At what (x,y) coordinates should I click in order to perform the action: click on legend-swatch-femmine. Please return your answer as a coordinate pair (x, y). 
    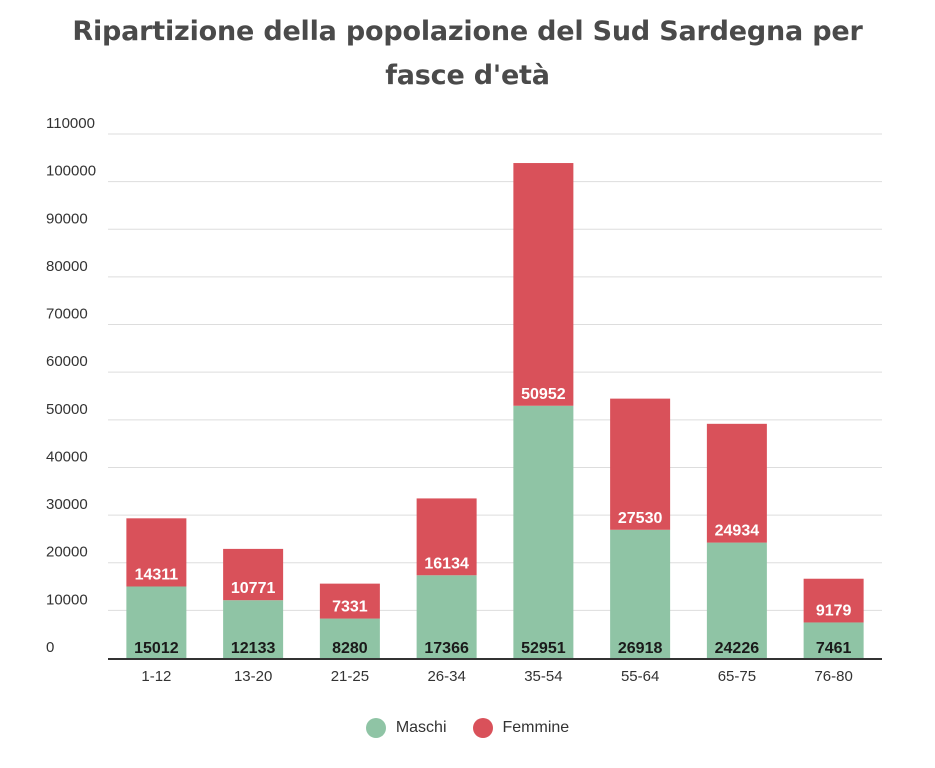
    Looking at the image, I should click on (482, 728).